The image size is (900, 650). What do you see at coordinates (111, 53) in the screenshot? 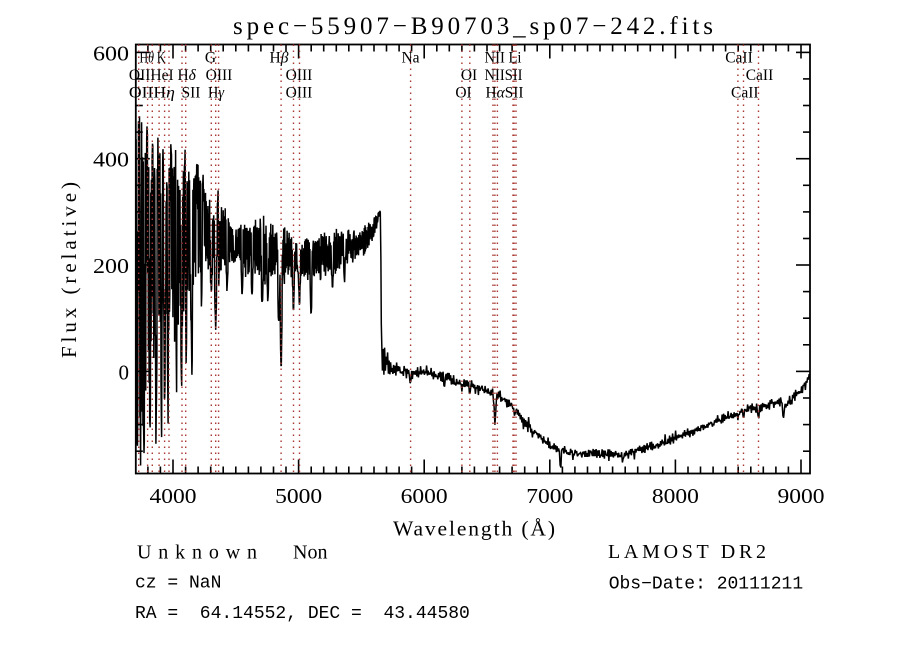
I see `svg-text: 600` at bounding box center [111, 53].